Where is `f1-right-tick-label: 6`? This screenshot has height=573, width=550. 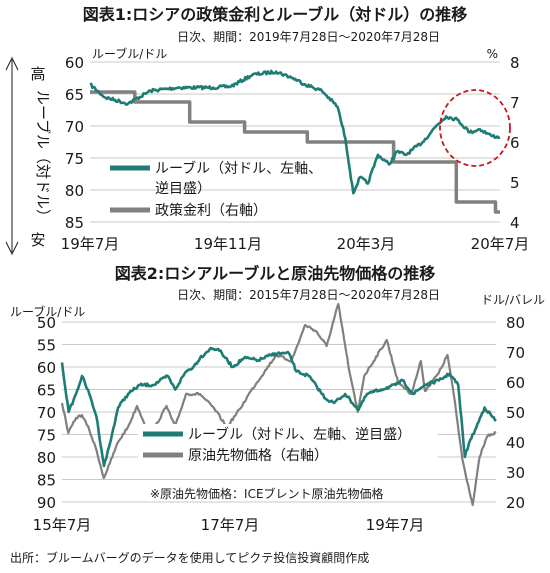 f1-right-tick-label: 6 is located at coordinates (515, 143).